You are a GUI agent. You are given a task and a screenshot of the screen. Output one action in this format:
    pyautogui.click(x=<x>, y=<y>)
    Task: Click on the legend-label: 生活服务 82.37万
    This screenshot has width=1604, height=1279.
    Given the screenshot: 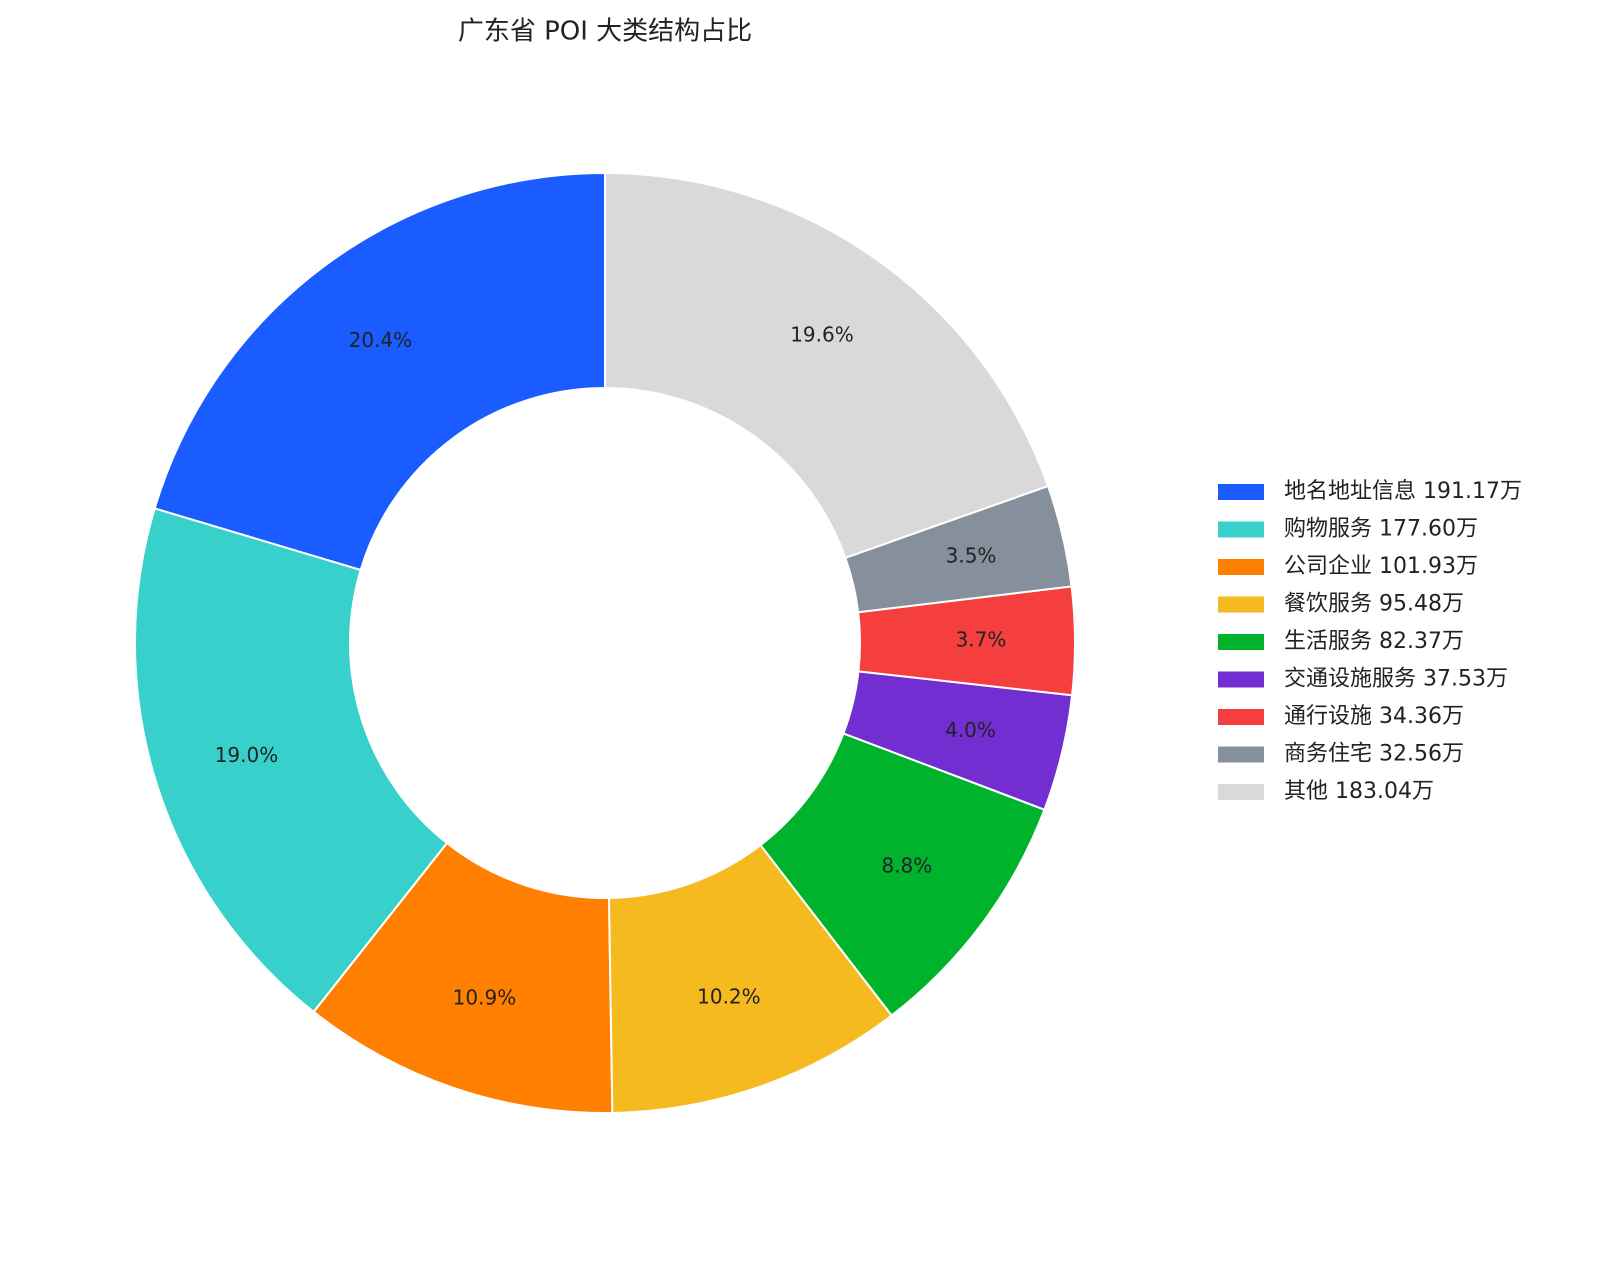 What is the action you would take?
    pyautogui.click(x=1374, y=641)
    